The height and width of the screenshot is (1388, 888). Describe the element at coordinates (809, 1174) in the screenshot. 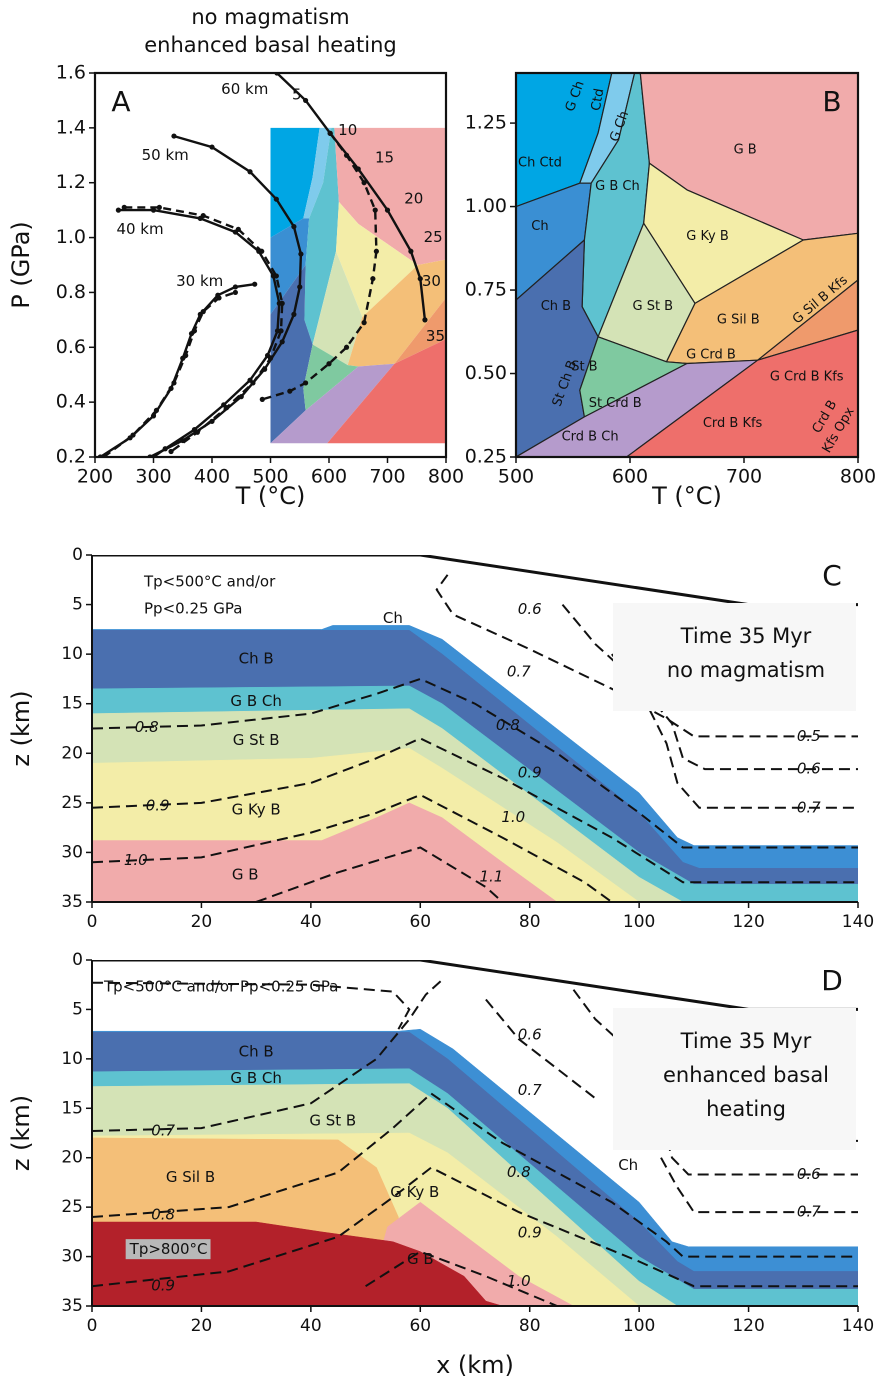

I see `contour-label: 0.6` at that location.